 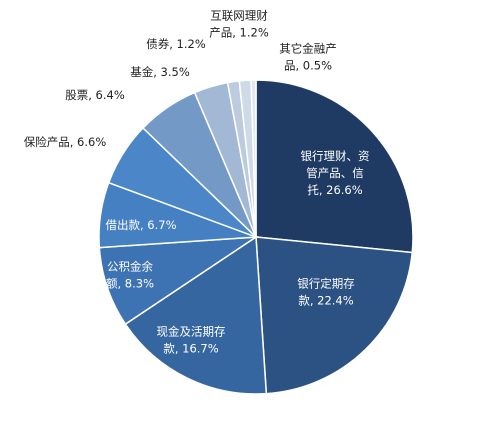 What do you see at coordinates (191, 340) in the screenshot?
I see `slice-label-3: 现金及活期存款, 16.7%` at bounding box center [191, 340].